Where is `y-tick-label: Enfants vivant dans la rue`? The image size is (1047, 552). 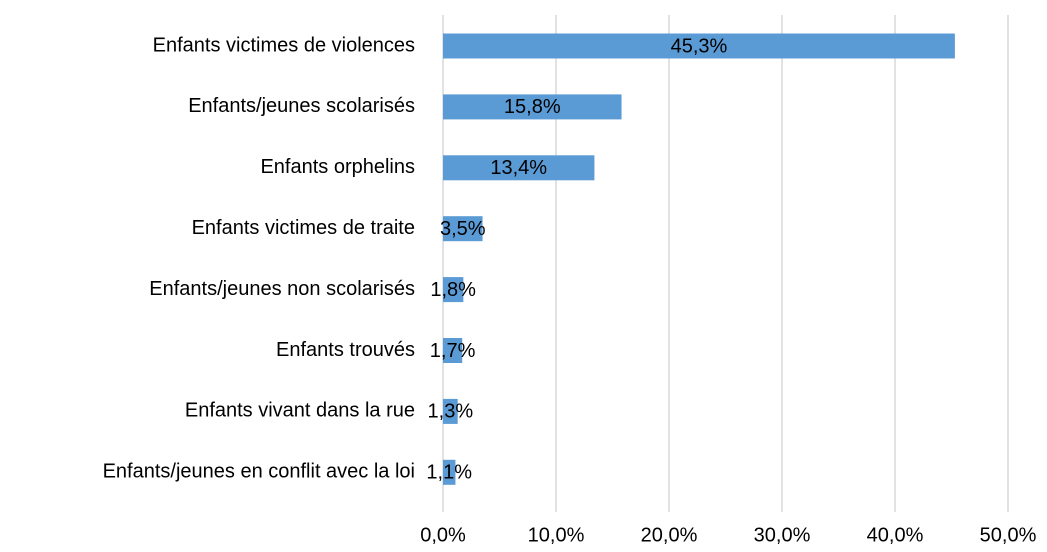 y-tick-label: Enfants vivant dans la rue is located at coordinates (300, 411).